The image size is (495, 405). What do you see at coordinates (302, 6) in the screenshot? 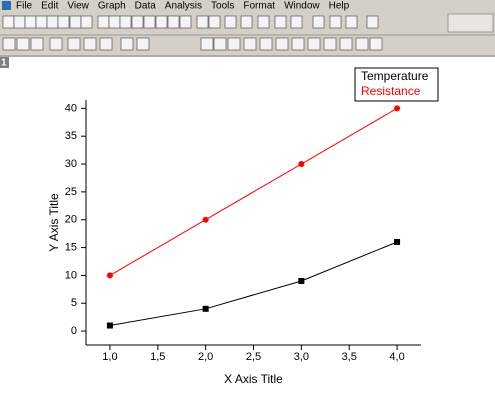
I see `menu-item: Window` at bounding box center [302, 6].